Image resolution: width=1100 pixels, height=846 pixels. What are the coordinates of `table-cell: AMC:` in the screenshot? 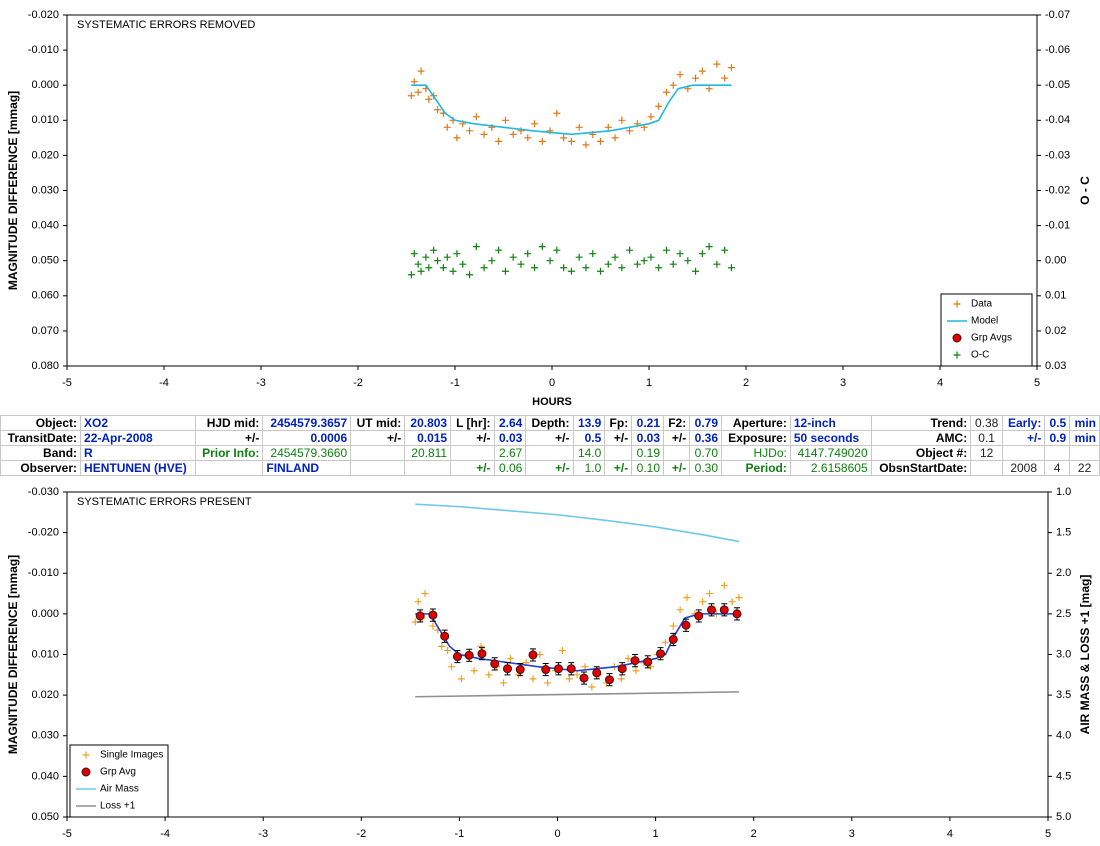 It's located at (921, 438).